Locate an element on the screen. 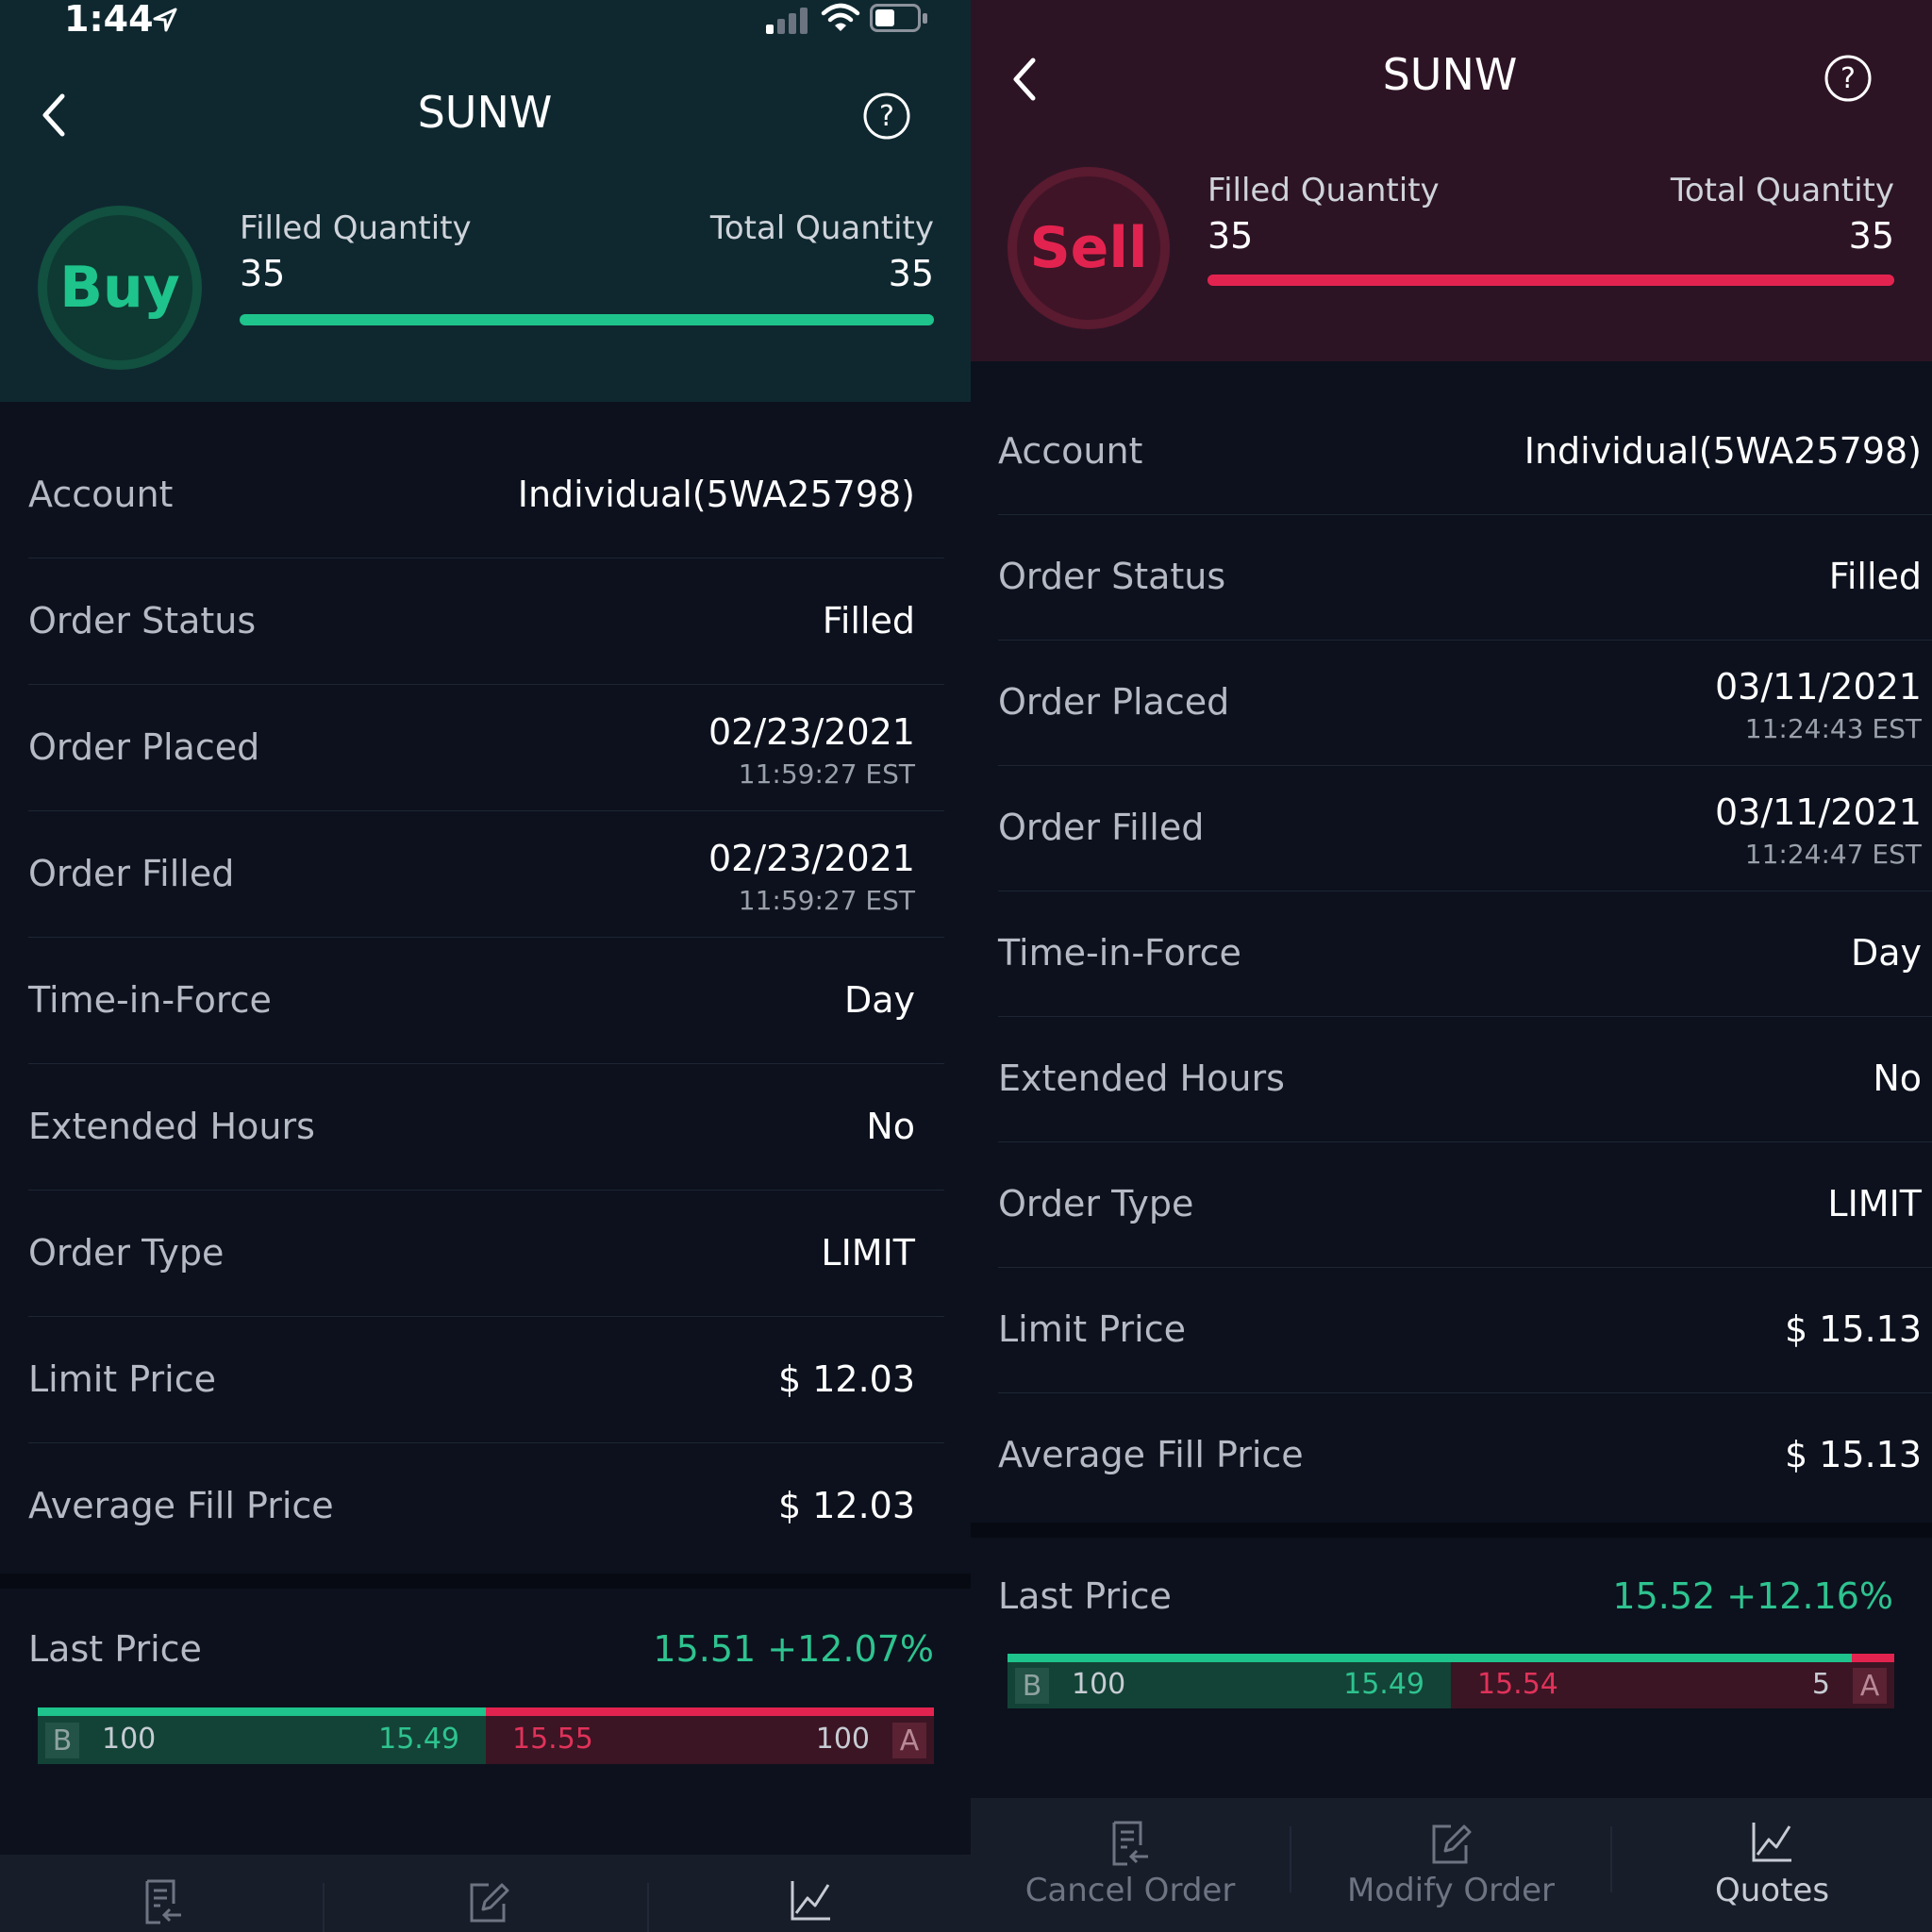  fill-progress-bar is located at coordinates (1551, 280).